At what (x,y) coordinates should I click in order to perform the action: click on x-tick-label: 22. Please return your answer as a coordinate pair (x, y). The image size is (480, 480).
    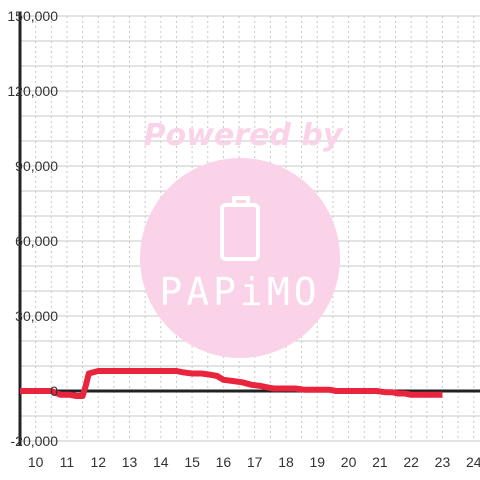
    Looking at the image, I should click on (411, 462).